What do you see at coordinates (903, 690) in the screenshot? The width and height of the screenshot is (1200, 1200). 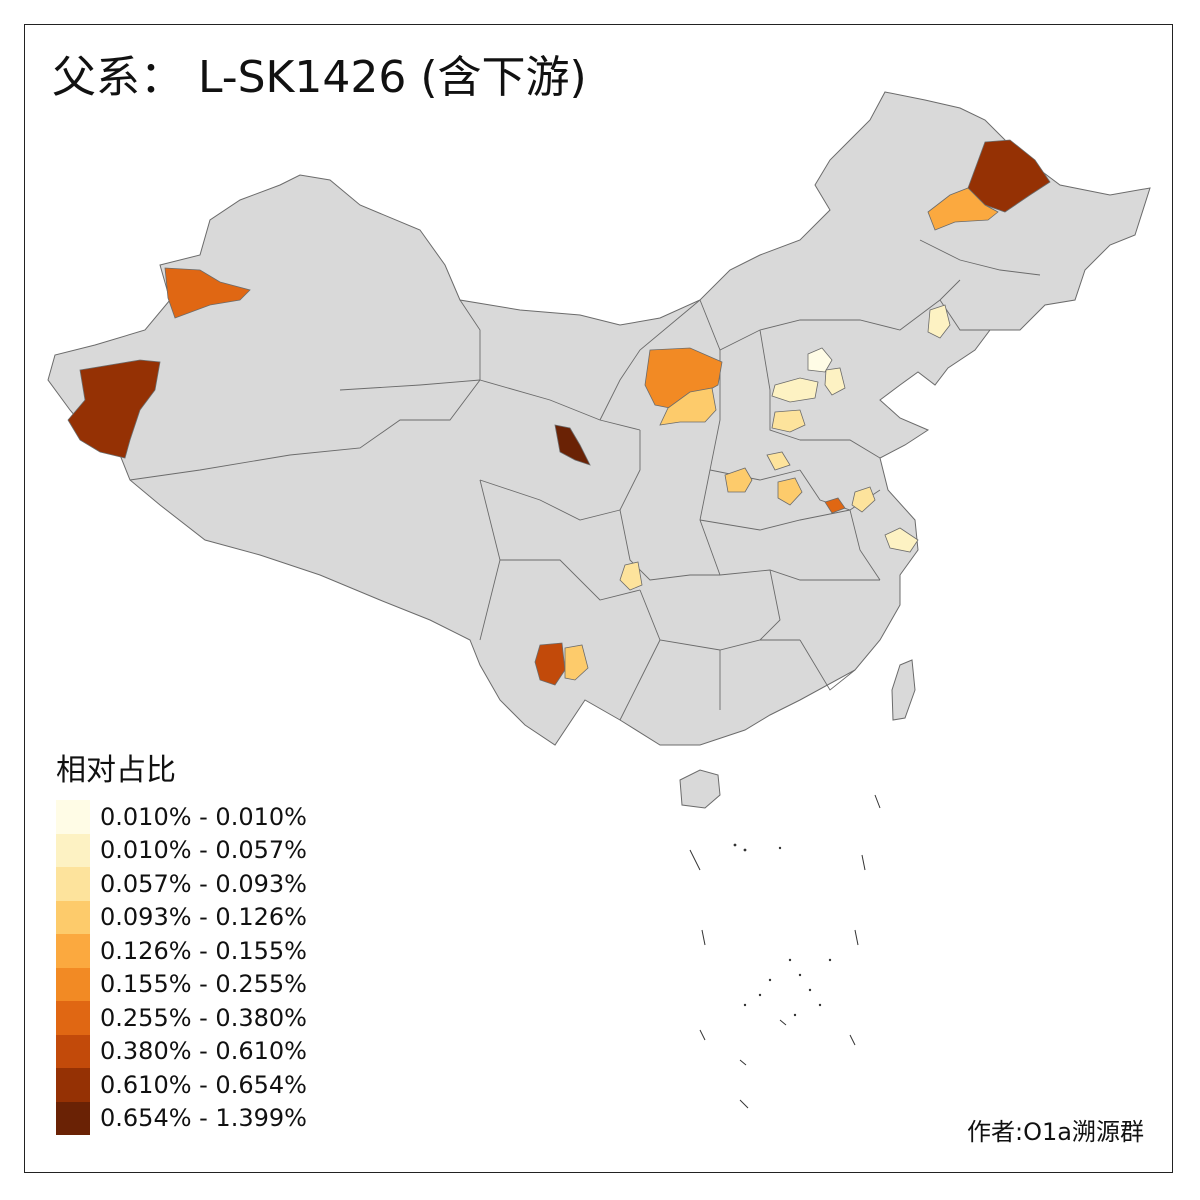 I see `taiwan-island` at bounding box center [903, 690].